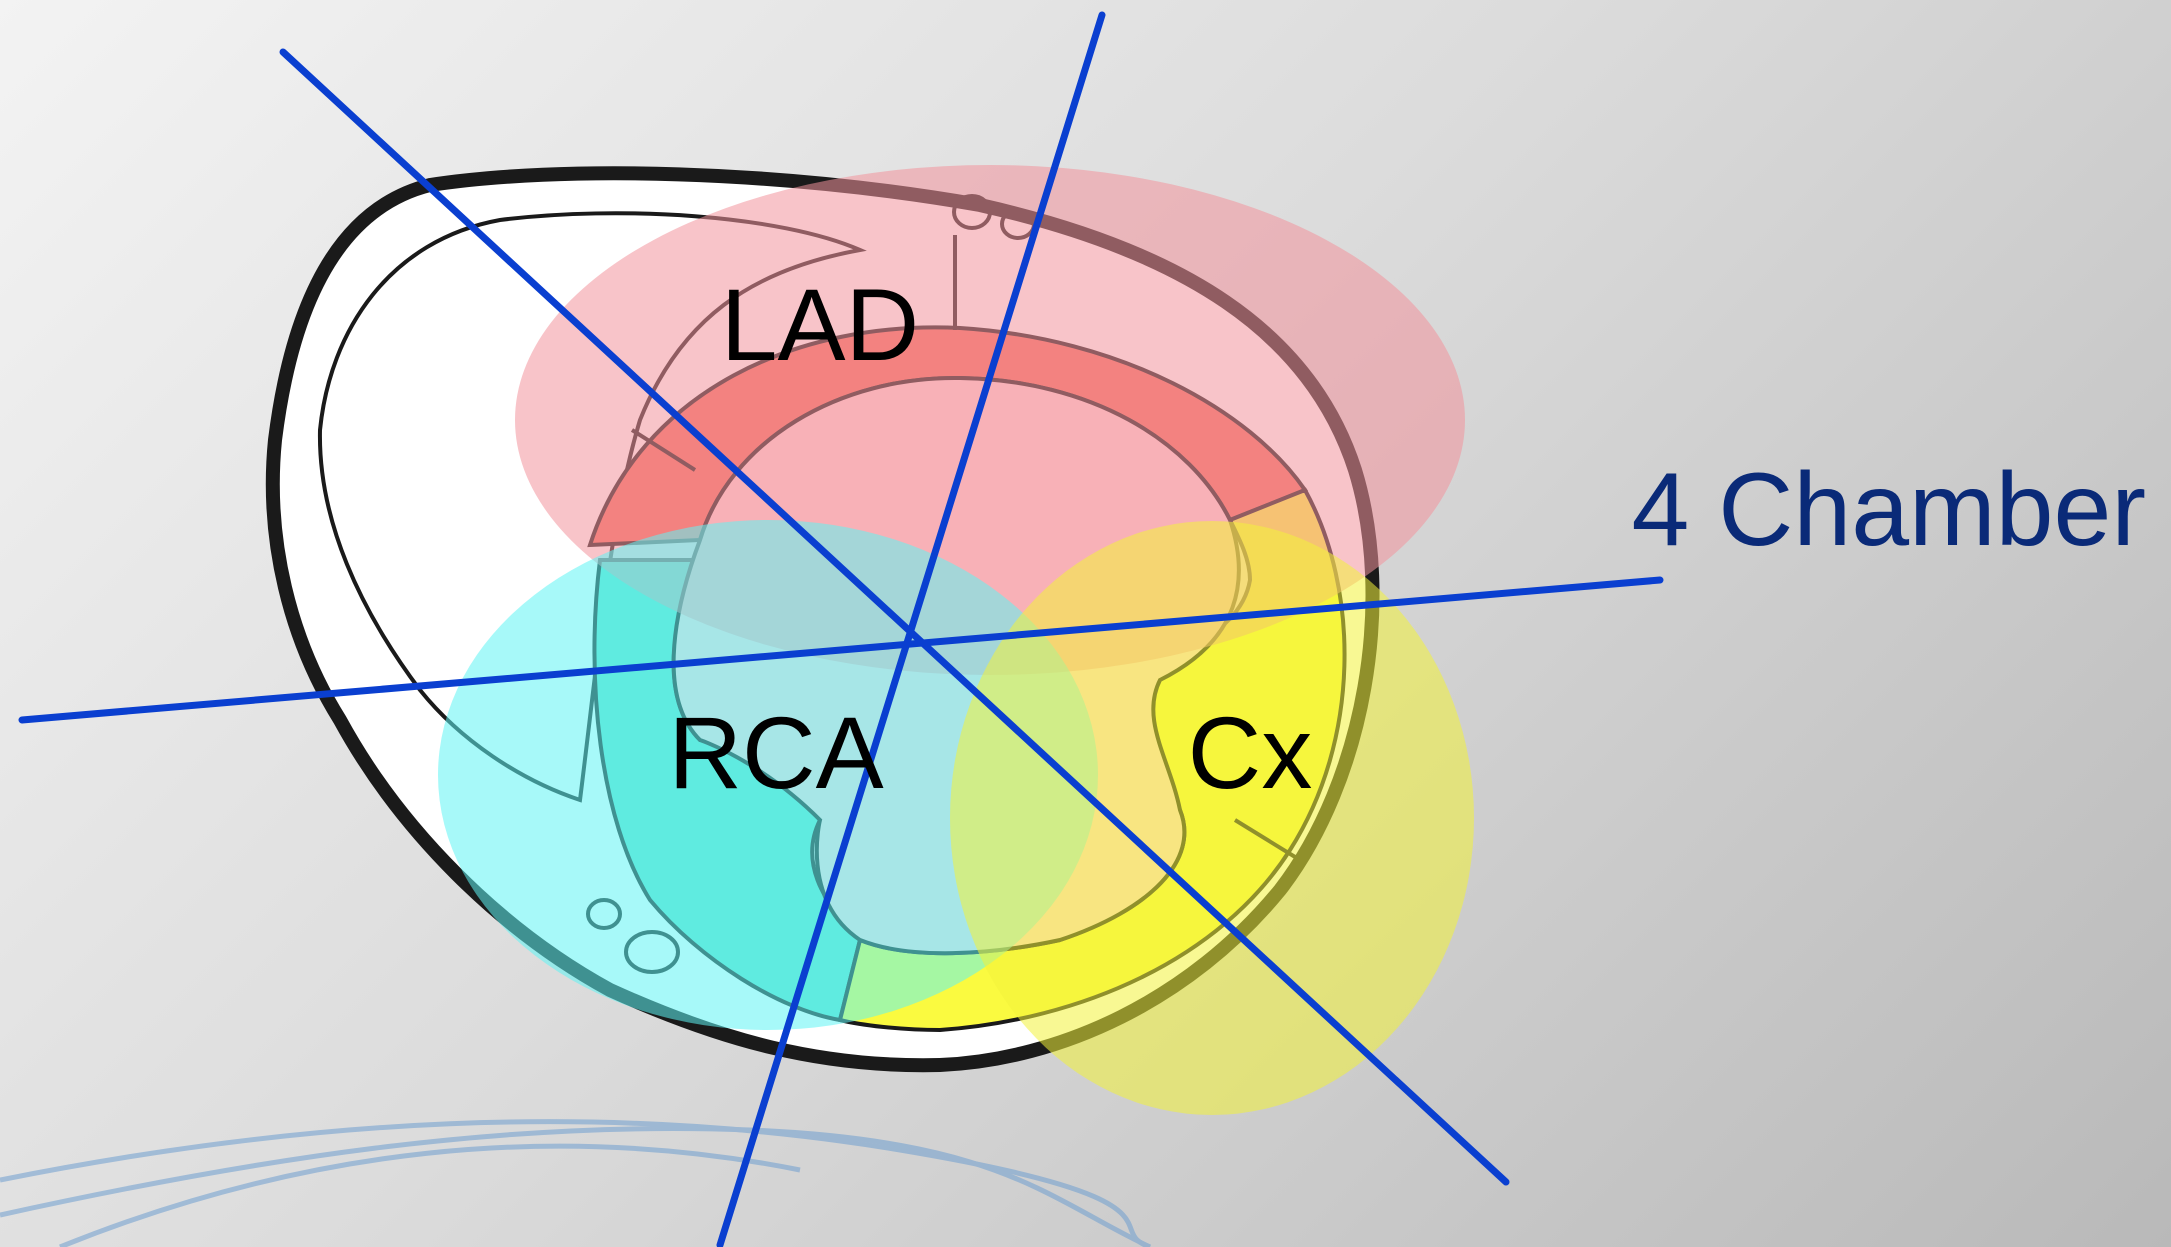  I want to click on cx-label: Cx, so click(1250, 753).